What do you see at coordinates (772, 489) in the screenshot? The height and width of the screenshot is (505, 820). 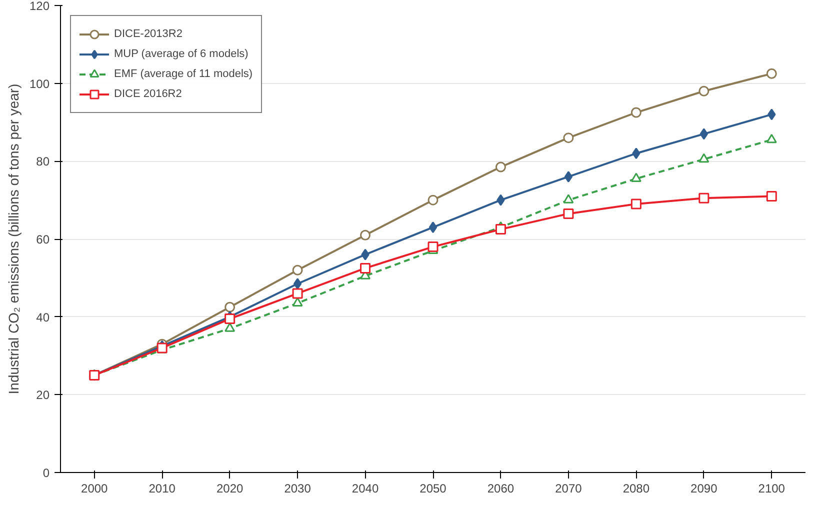 I see `x-tick-label: 2100` at bounding box center [772, 489].